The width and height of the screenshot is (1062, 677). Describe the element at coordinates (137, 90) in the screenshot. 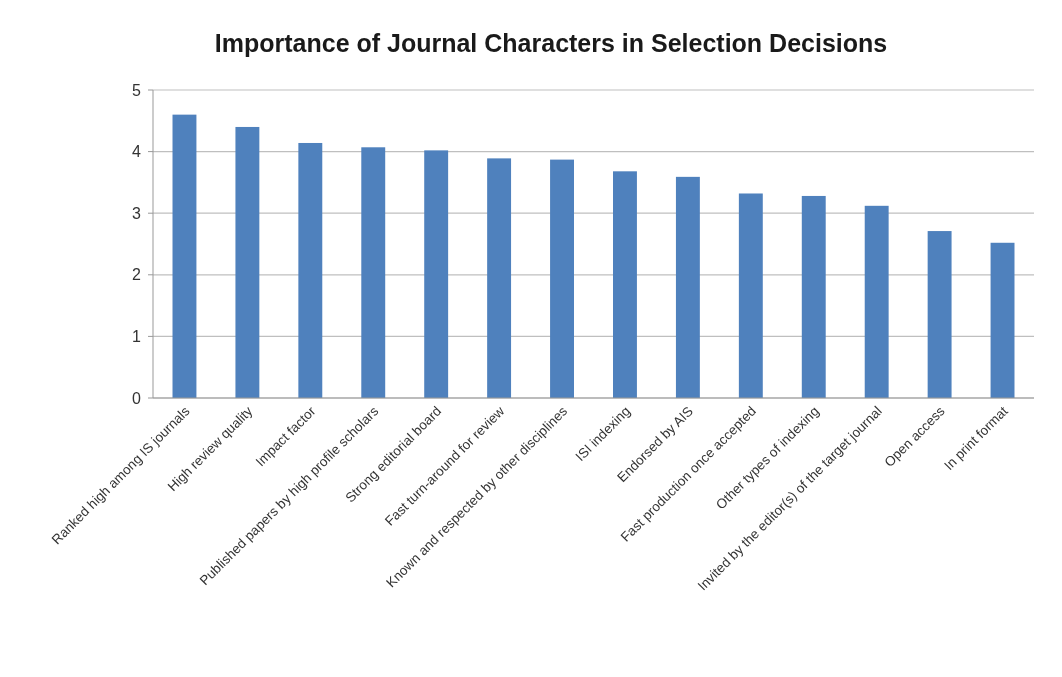

I see `y-tick-label: 5` at that location.